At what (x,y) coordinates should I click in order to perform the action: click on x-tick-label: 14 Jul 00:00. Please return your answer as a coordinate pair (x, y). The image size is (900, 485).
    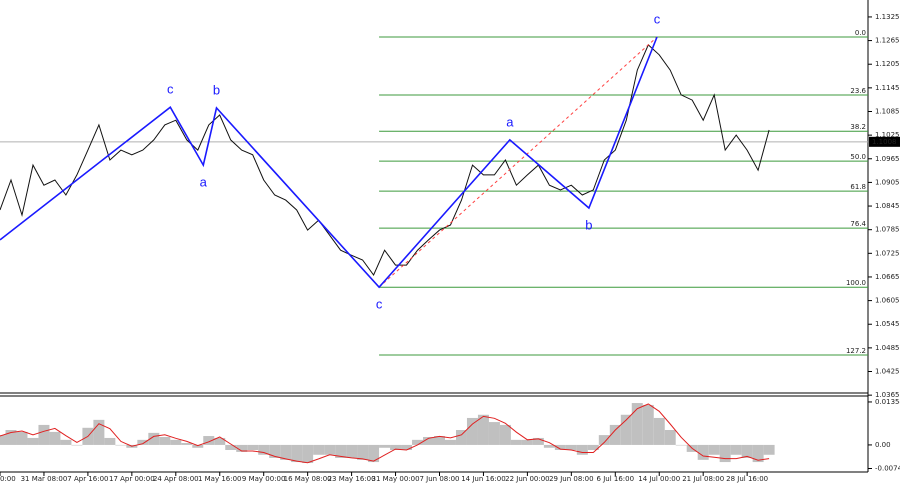
    Looking at the image, I should click on (659, 479).